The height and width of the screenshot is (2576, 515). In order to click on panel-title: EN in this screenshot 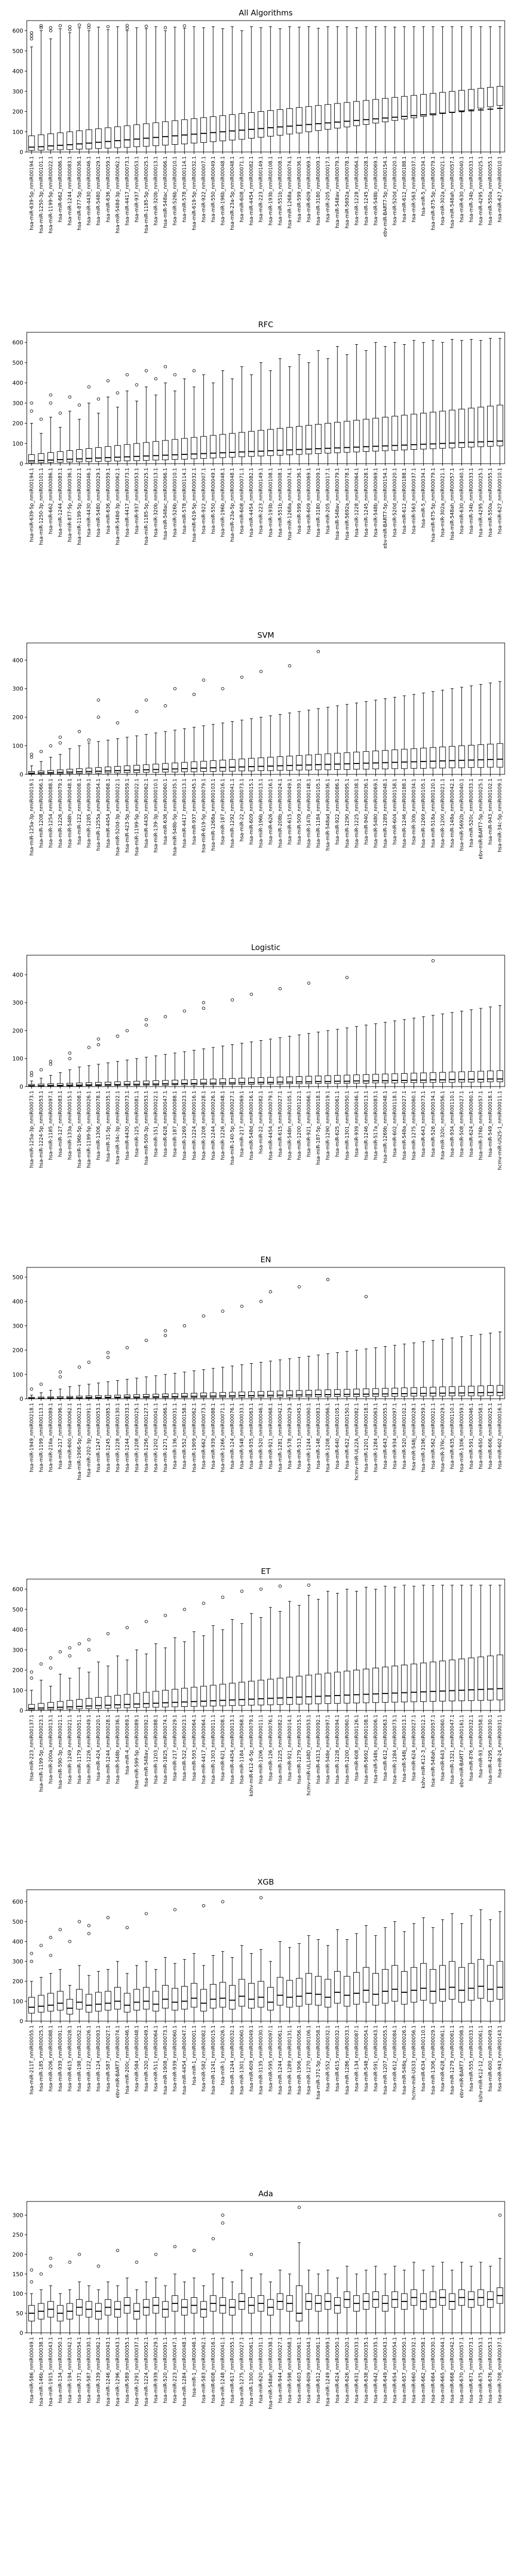, I will do `click(266, 1259)`.